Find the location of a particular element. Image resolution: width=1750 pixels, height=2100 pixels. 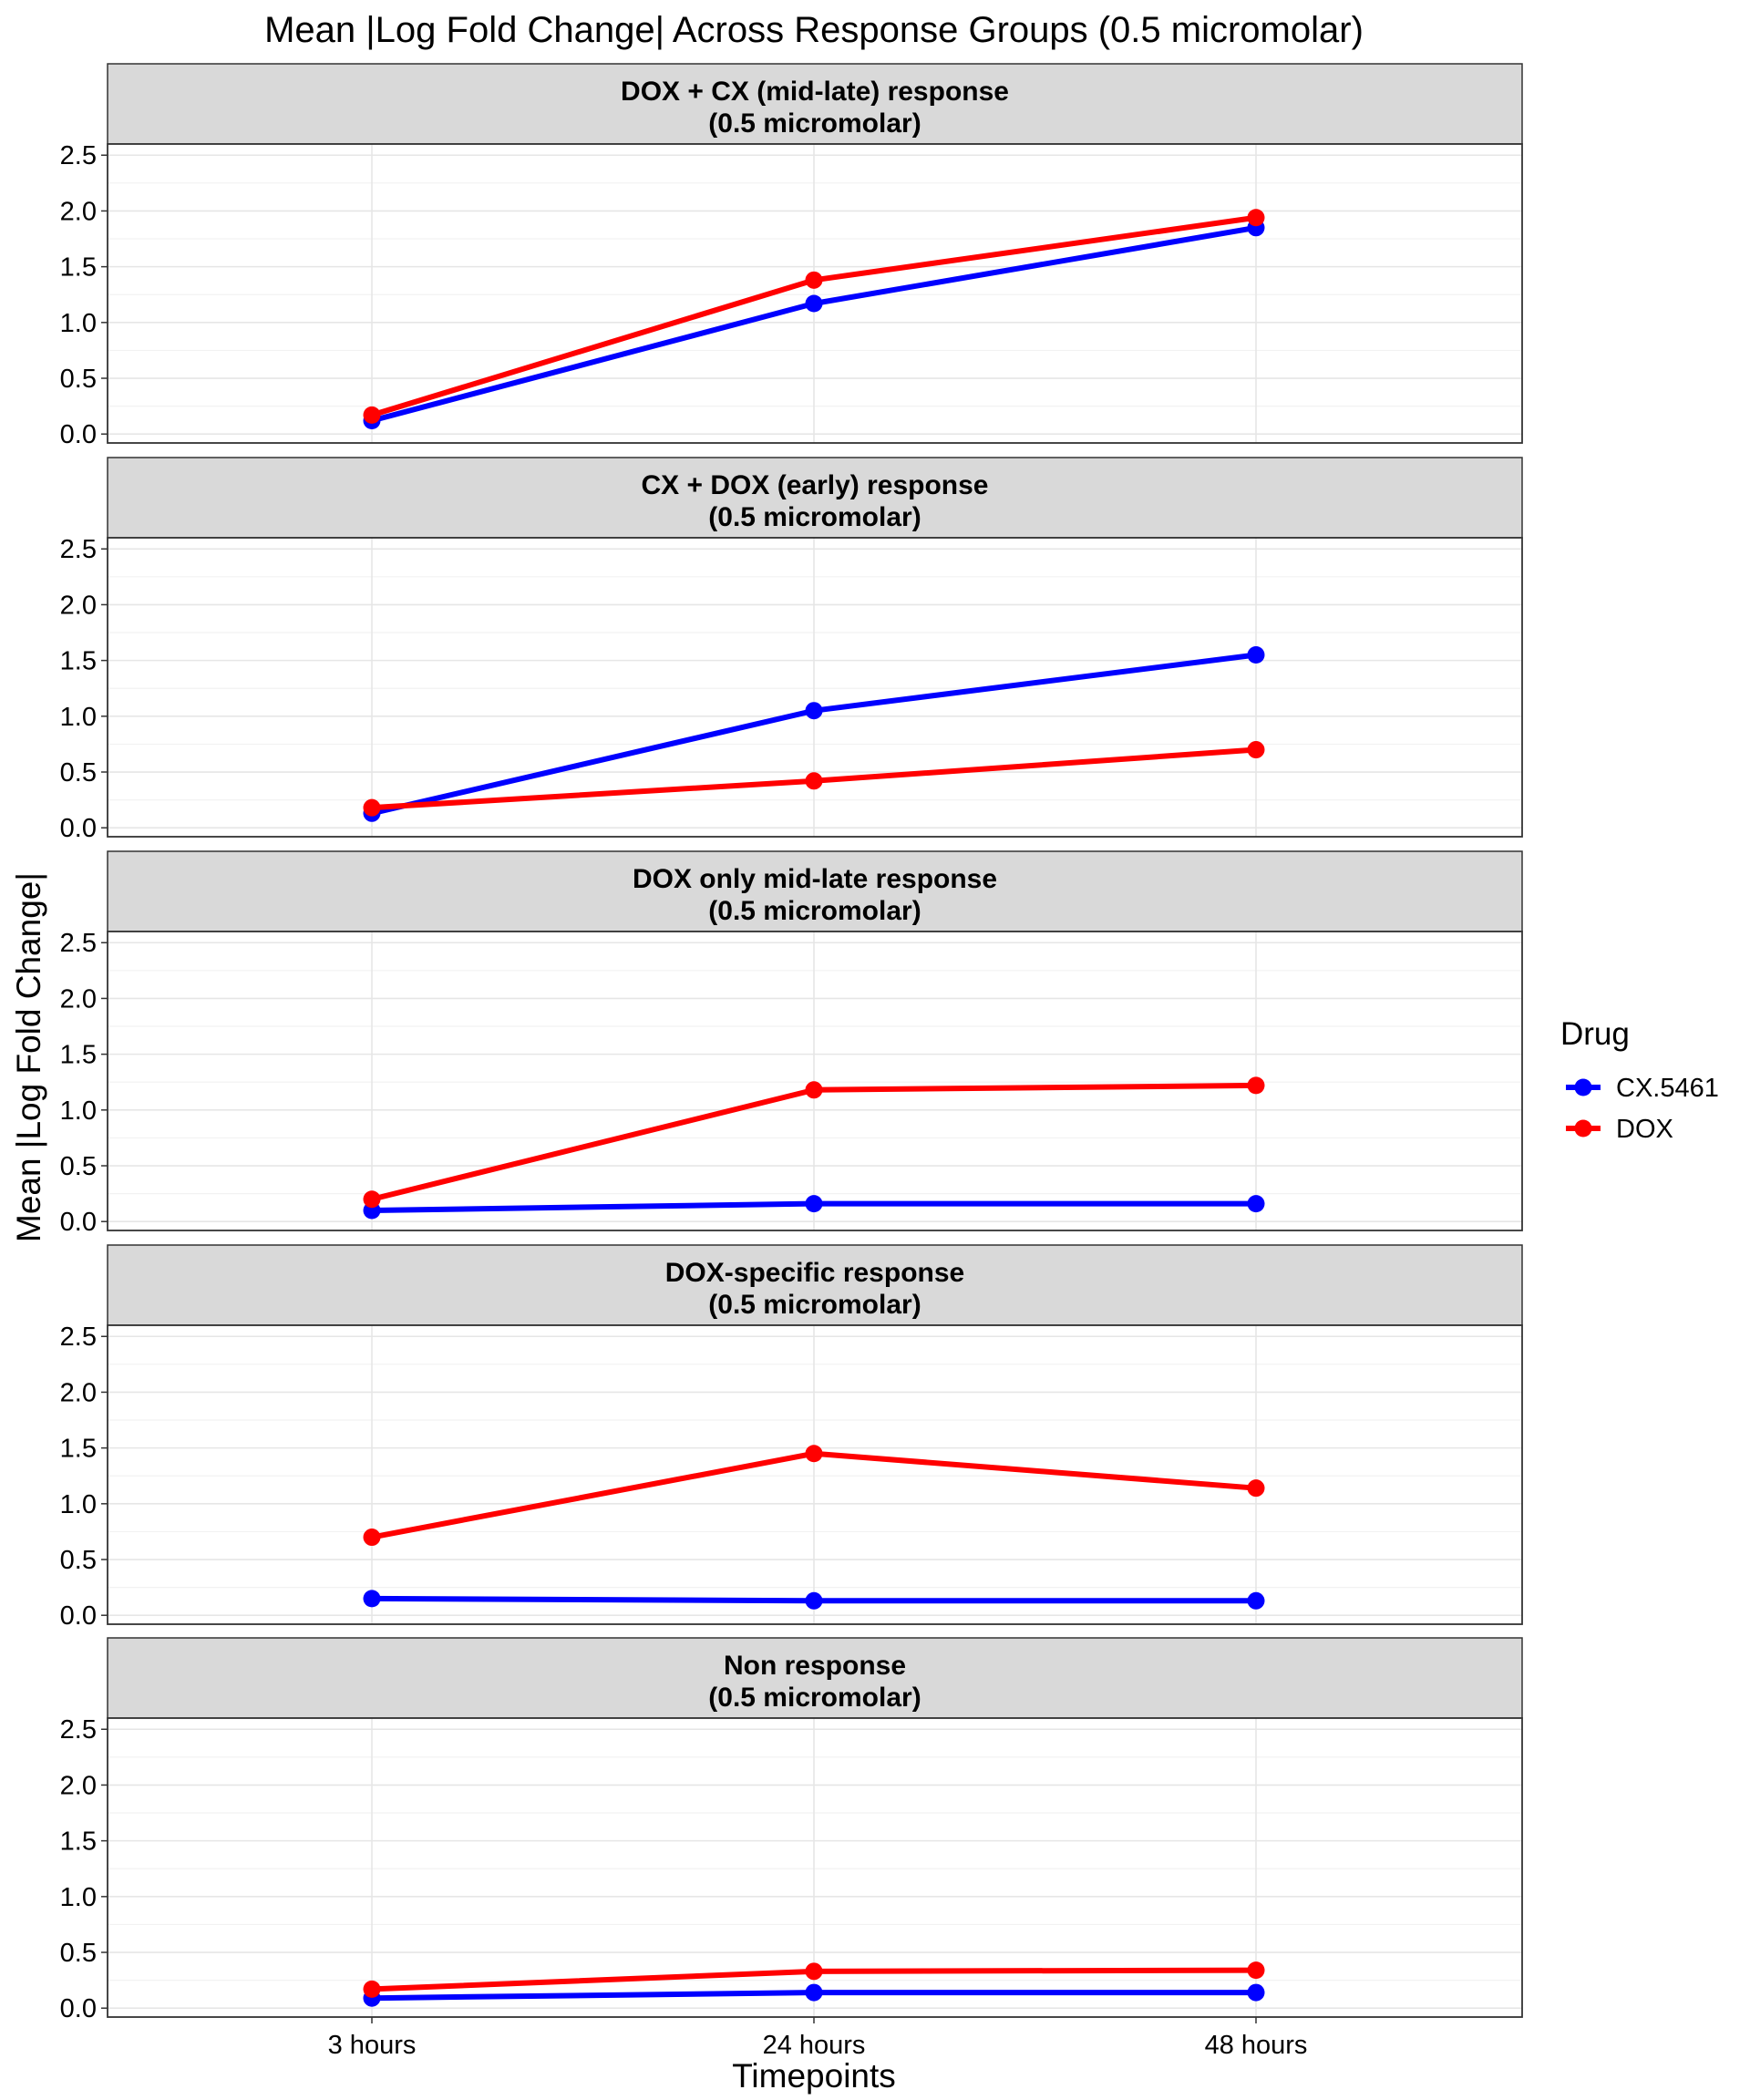

facet-strip-title: DOX + CX (mid-late) response is located at coordinates (815, 92).